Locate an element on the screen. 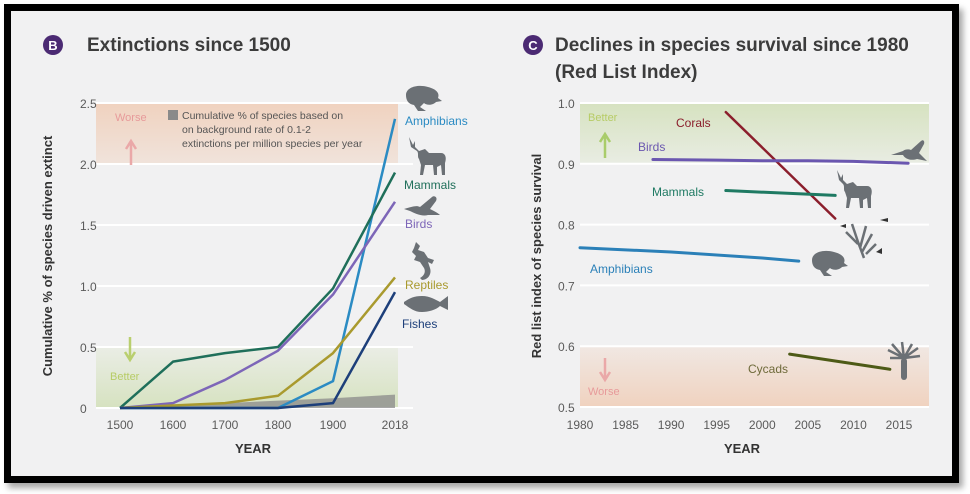 This screenshot has height=494, width=970. series-line-reptiles is located at coordinates (257, 343).